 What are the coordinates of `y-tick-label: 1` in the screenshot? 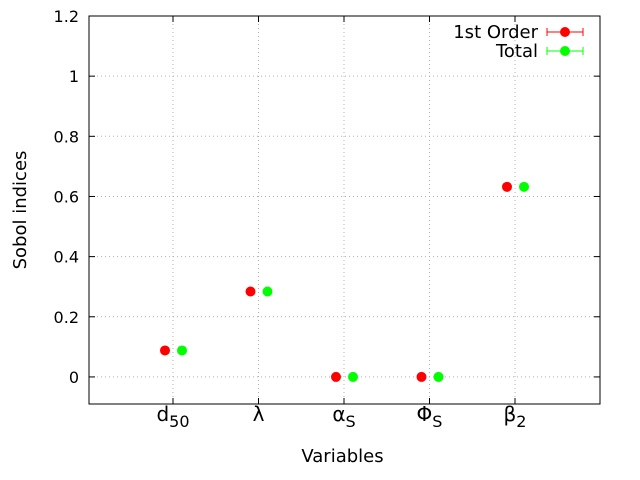 It's located at (74, 76).